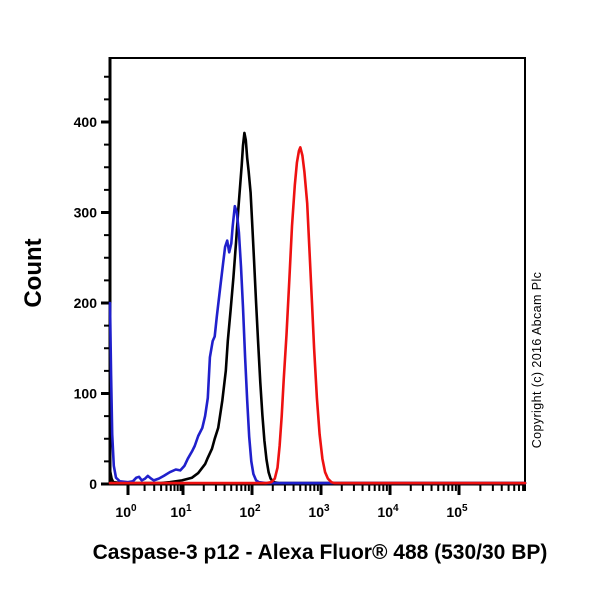  What do you see at coordinates (86, 213) in the screenshot?
I see `y-tick-label: 300` at bounding box center [86, 213].